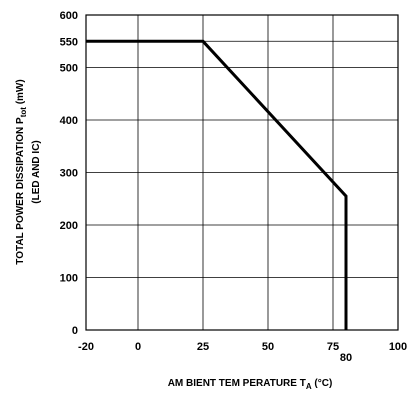  Describe the element at coordinates (36, 172) in the screenshot. I see `y-axis-title-line2: (LED AND IC)` at that location.